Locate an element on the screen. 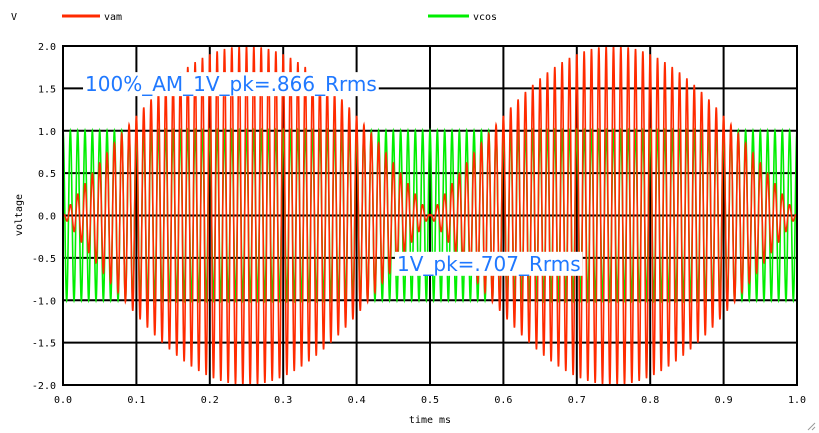 Image resolution: width=819 pixels, height=433 pixels. legend-label-vcos: vcos is located at coordinates (485, 17).